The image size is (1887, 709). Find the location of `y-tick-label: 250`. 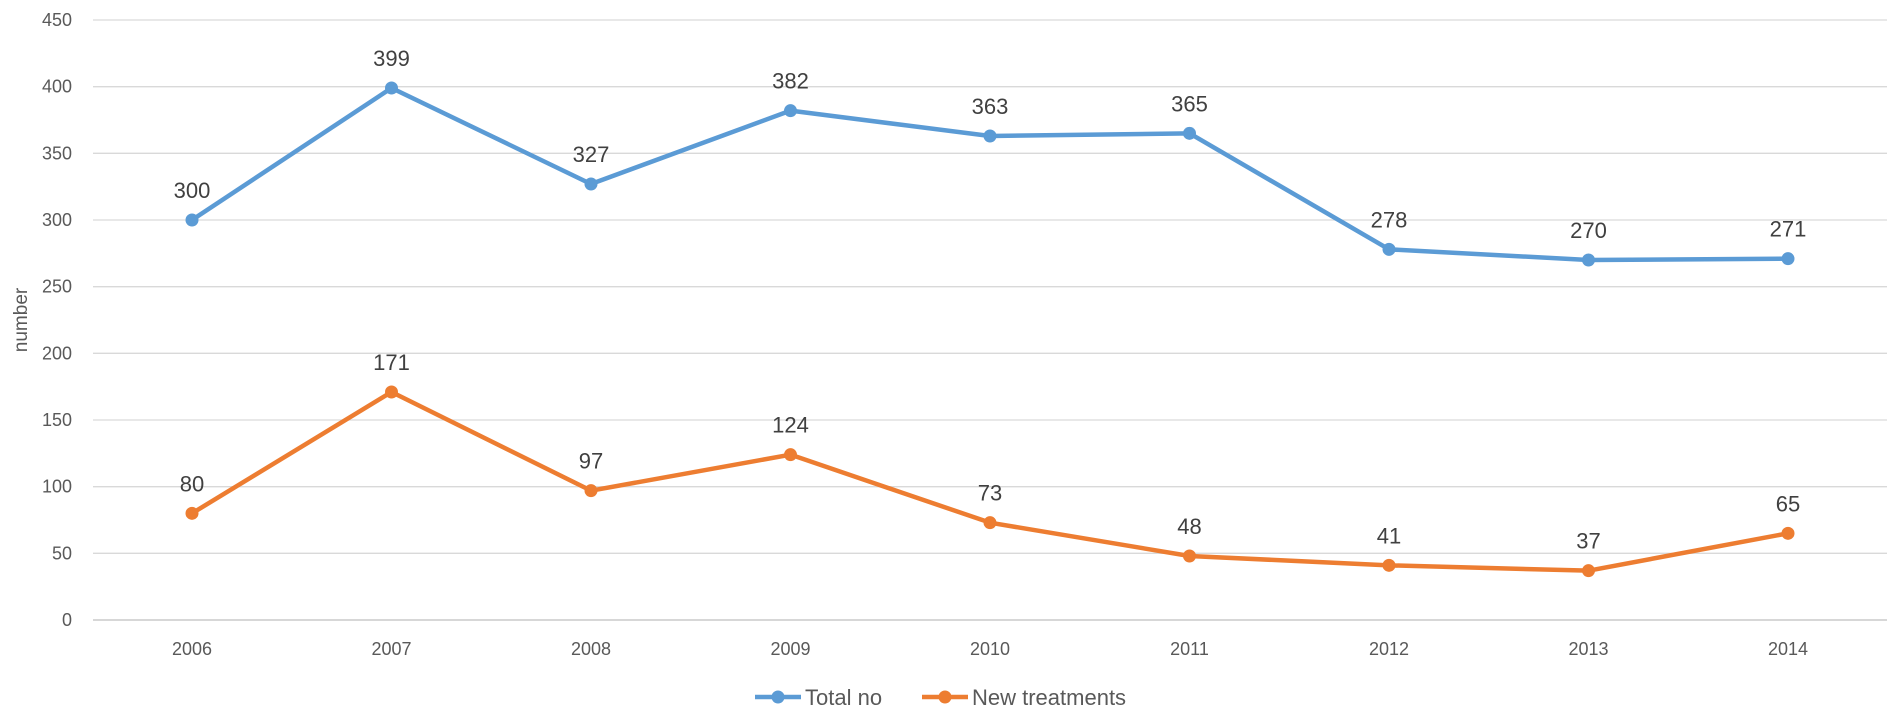

y-tick-label: 250 is located at coordinates (57, 287).